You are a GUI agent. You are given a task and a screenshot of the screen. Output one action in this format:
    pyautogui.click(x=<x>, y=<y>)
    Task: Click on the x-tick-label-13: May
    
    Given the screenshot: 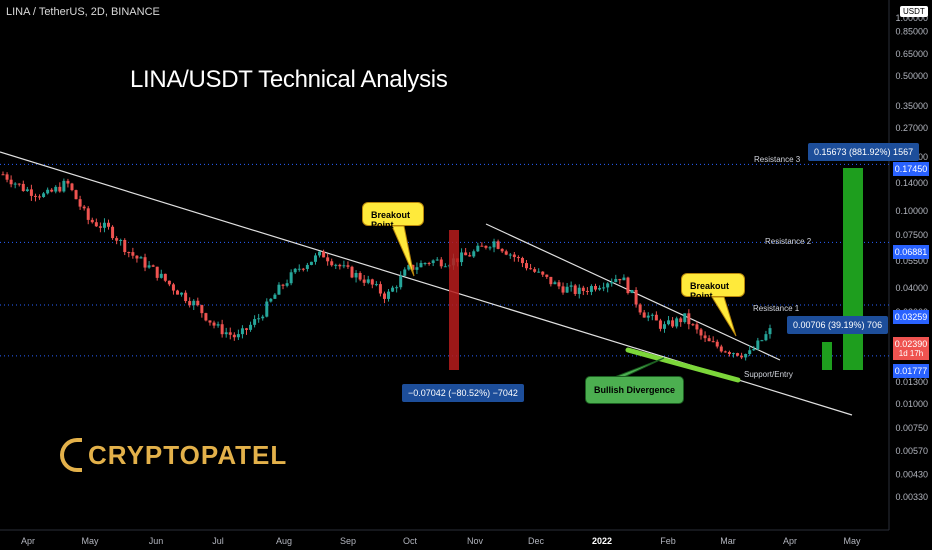 What is the action you would take?
    pyautogui.click(x=852, y=541)
    